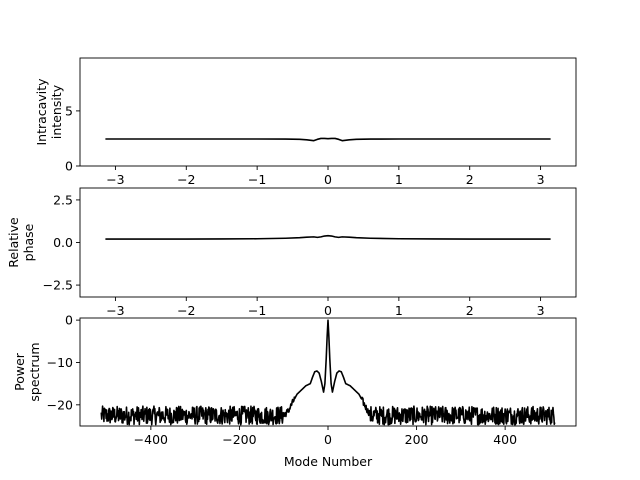 The image size is (640, 480). Describe the element at coordinates (41, 112) in the screenshot. I see `y-axis-label-line: Intracavity` at that location.